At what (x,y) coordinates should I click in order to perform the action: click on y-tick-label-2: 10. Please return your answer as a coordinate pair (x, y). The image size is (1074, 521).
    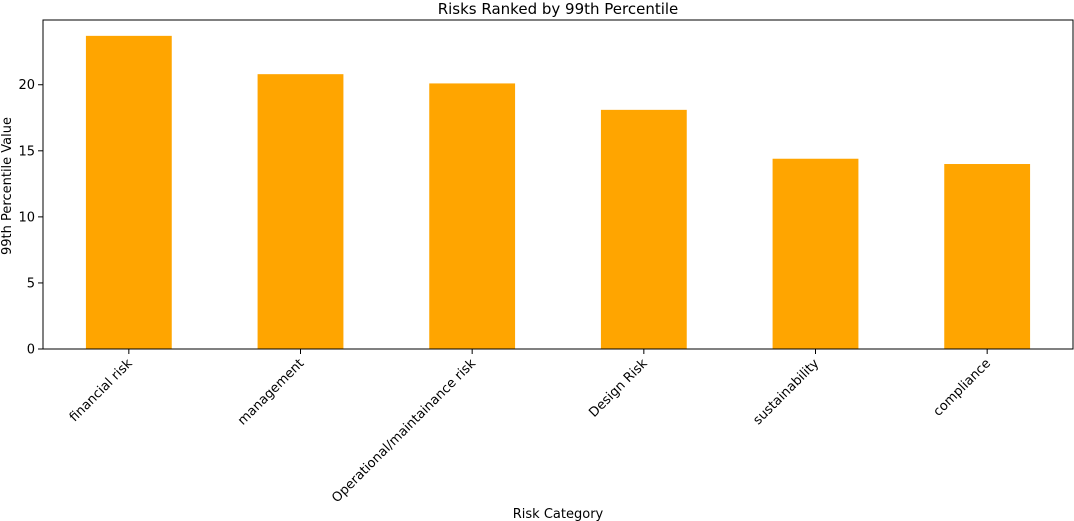
    Looking at the image, I should click on (26, 217).